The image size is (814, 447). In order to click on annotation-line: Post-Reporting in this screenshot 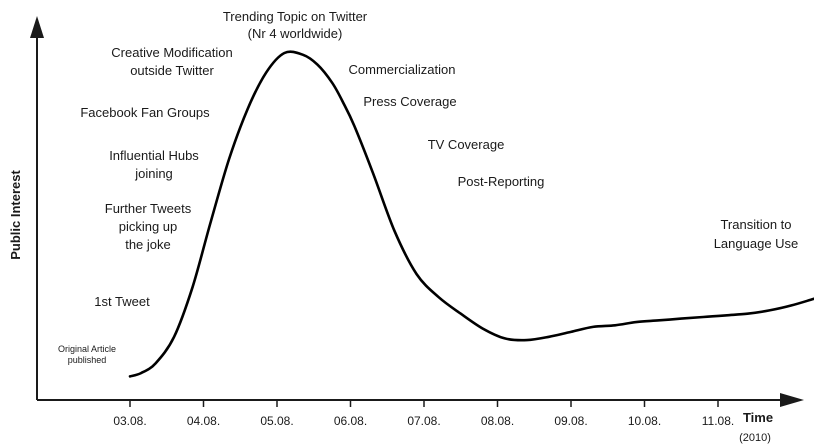, I will do `click(501, 181)`.